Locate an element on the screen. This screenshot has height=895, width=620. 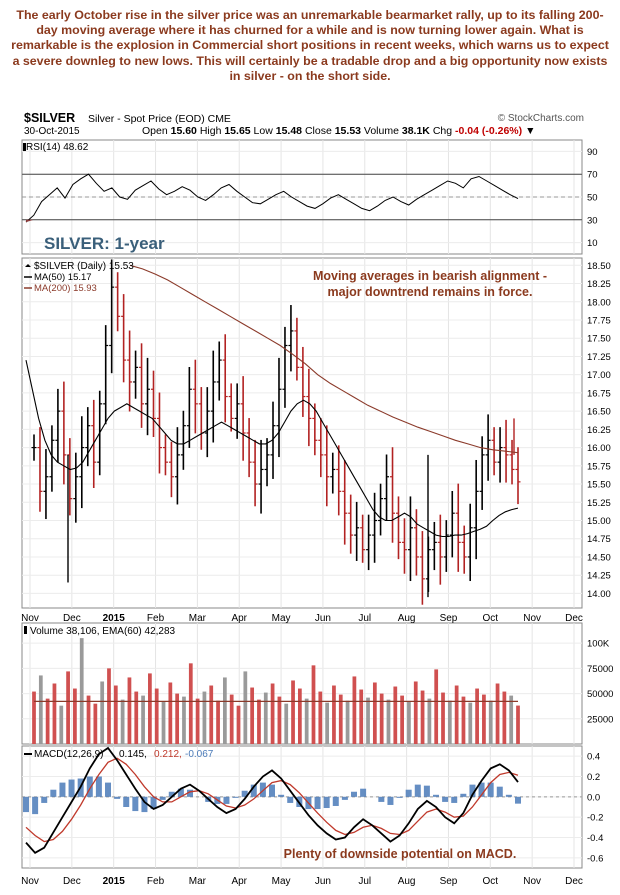
macd-tick-label: -0.2 is located at coordinates (595, 818).